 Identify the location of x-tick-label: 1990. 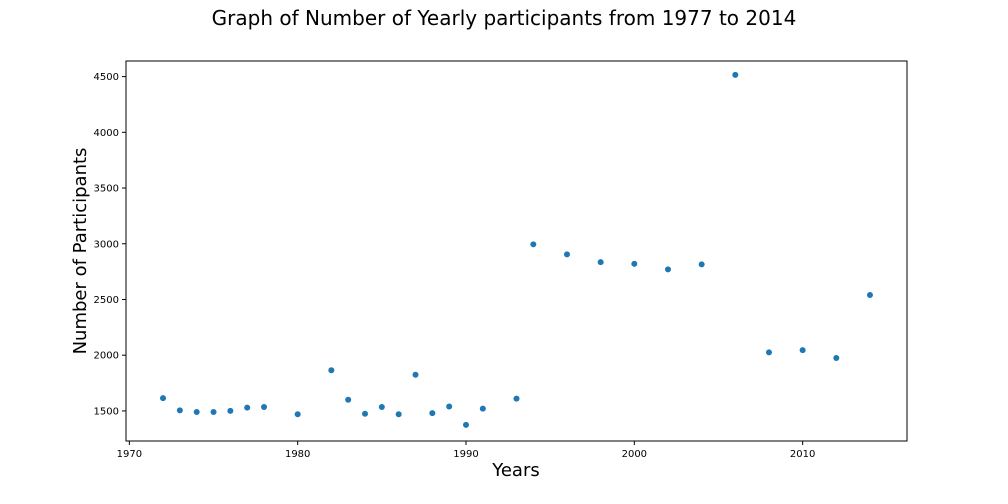
(465, 454).